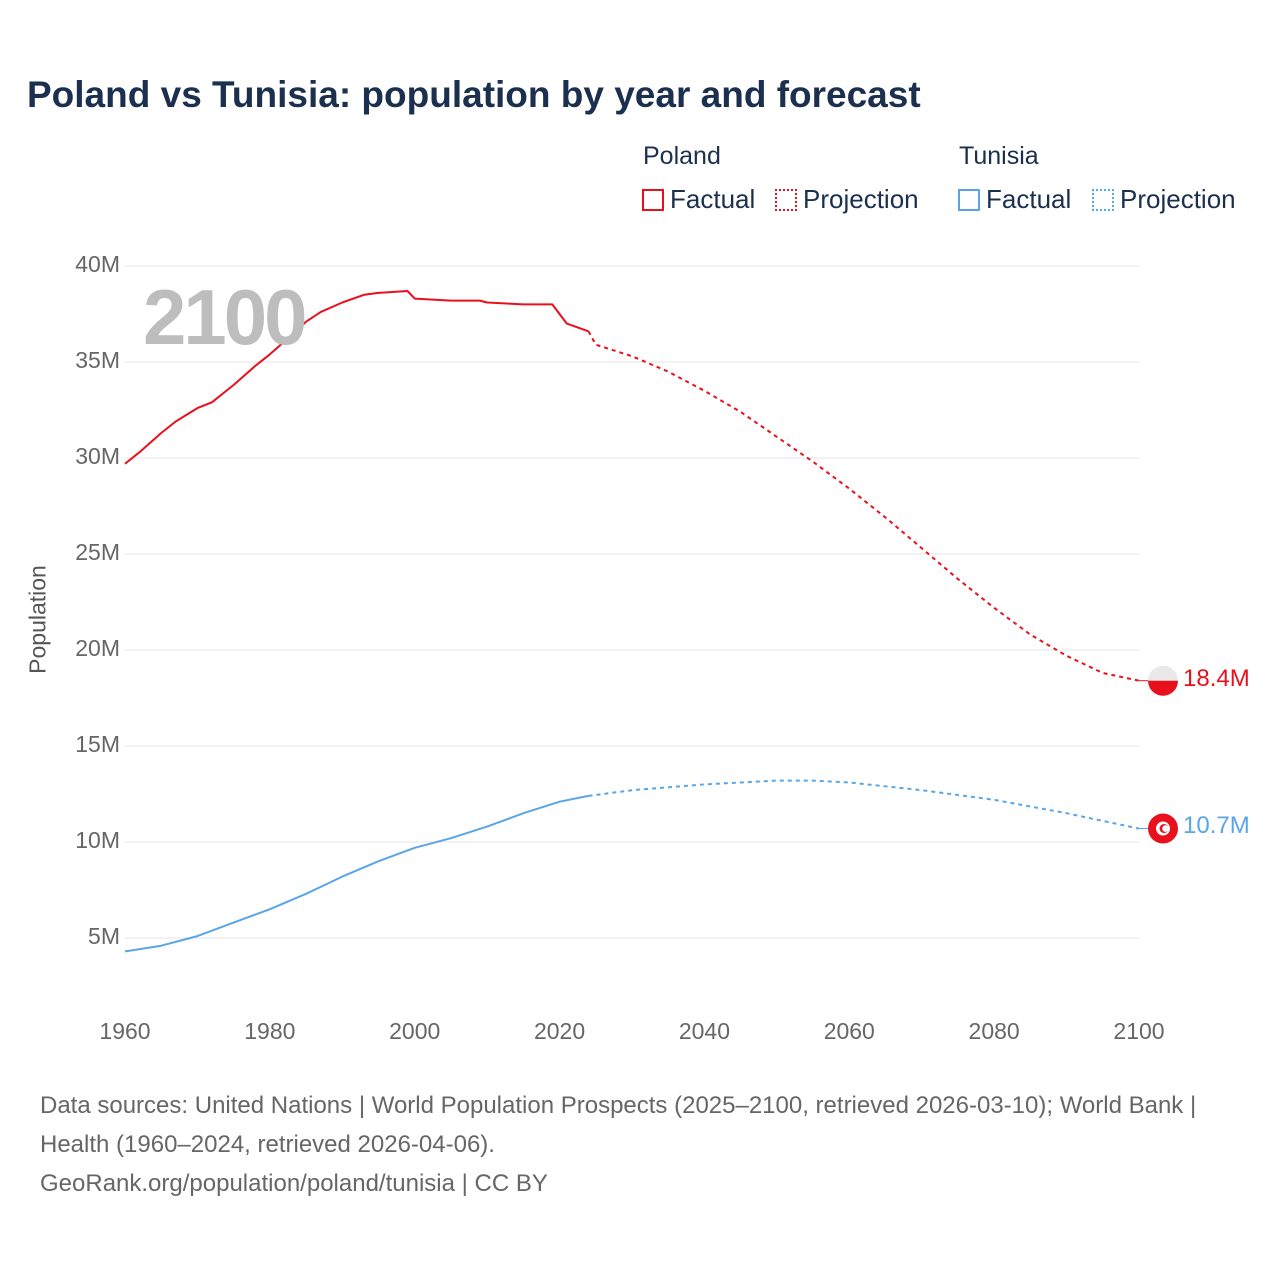  I want to click on series-line-tunisia-projection, so click(864, 804).